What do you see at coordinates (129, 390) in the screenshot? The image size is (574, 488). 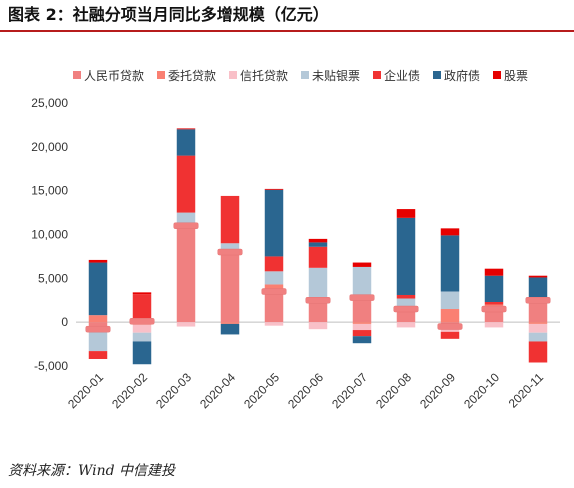 I see `x-tick-label: 2020-02` at bounding box center [129, 390].